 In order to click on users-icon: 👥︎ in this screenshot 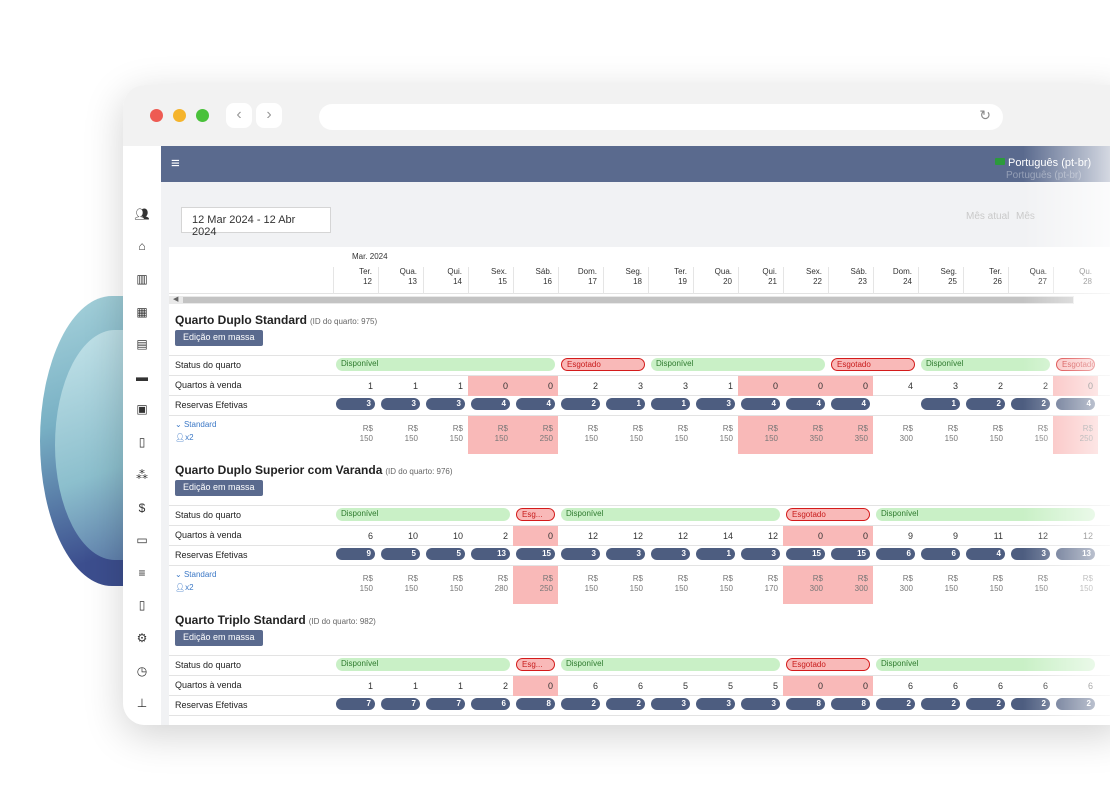, I will do `click(142, 214)`.